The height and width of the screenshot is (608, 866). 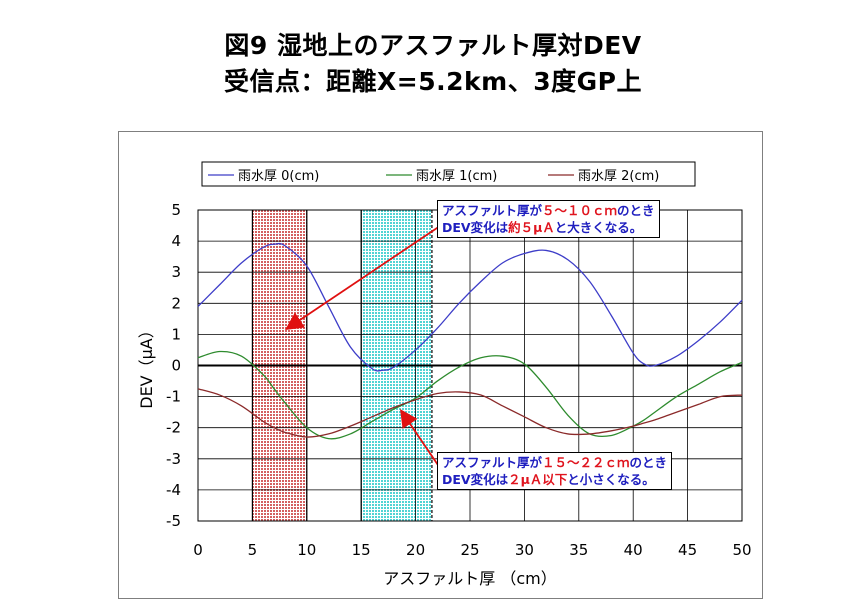 What do you see at coordinates (548, 219) in the screenshot?
I see `annotation-box-1: アスファルト厚が５～１０ｃｍのとき DEV変化は約５μＡと大きくなる。` at bounding box center [548, 219].